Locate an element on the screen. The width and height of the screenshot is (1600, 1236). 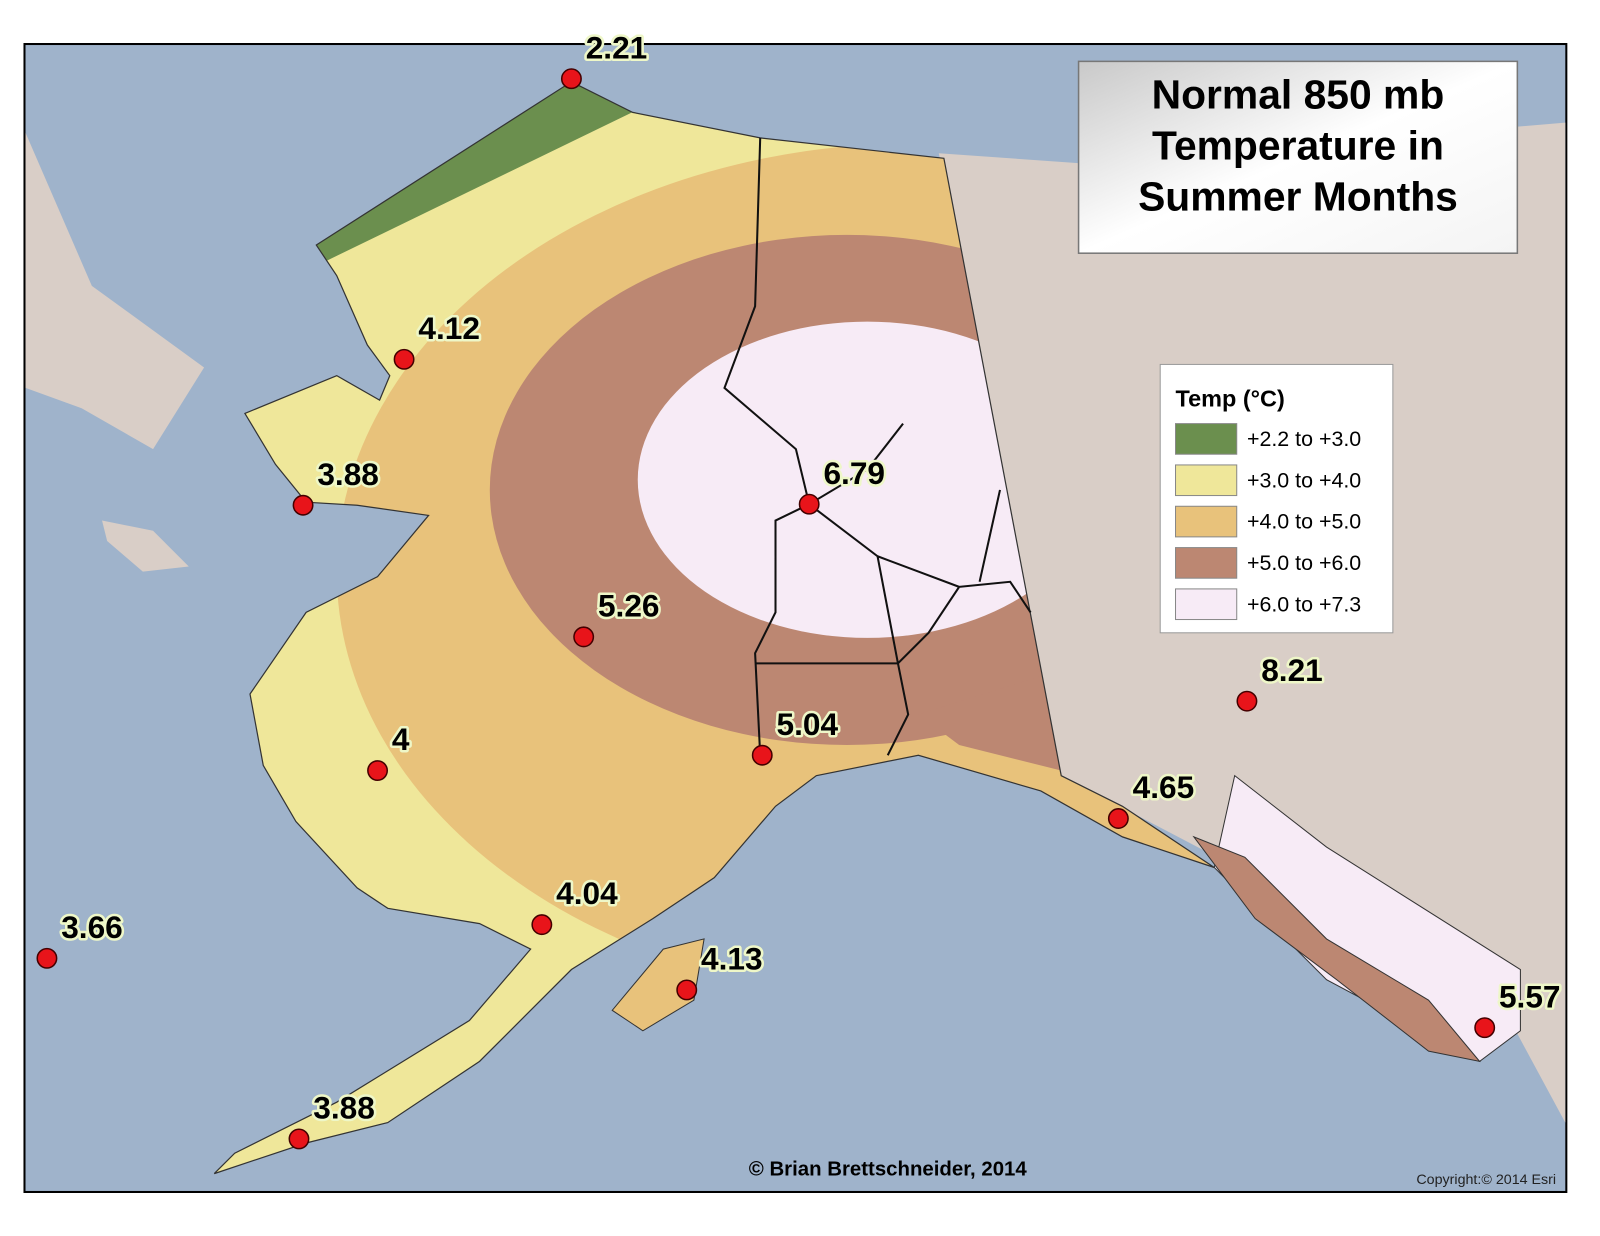
island is located at coordinates (145, 546).